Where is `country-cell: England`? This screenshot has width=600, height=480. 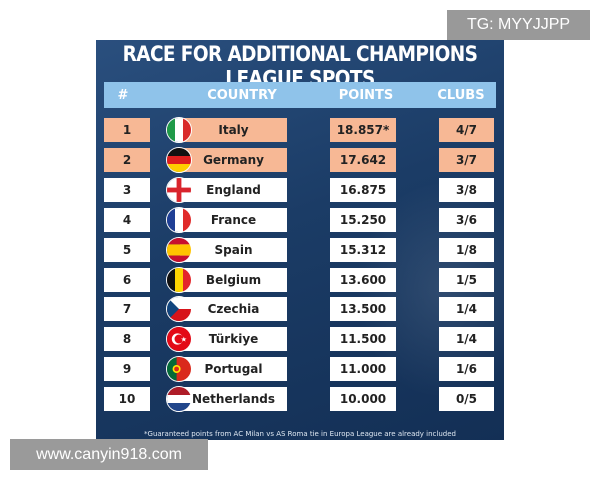 country-cell: England is located at coordinates (233, 189).